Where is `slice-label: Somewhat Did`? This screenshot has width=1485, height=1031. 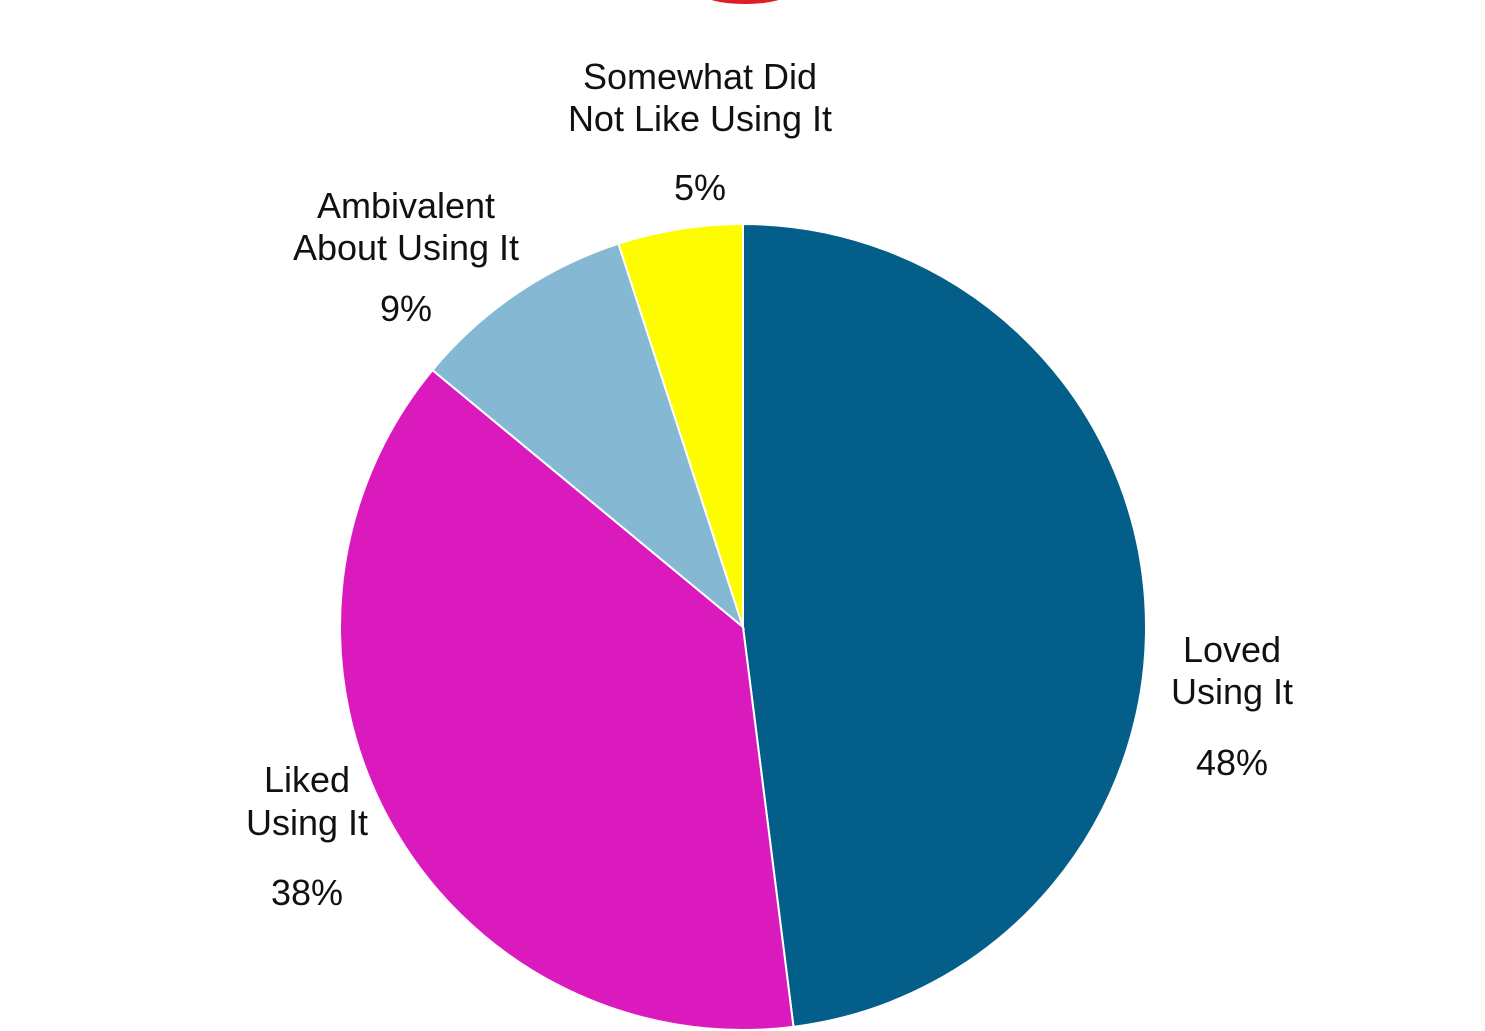
slice-label: Somewhat Did is located at coordinates (700, 76).